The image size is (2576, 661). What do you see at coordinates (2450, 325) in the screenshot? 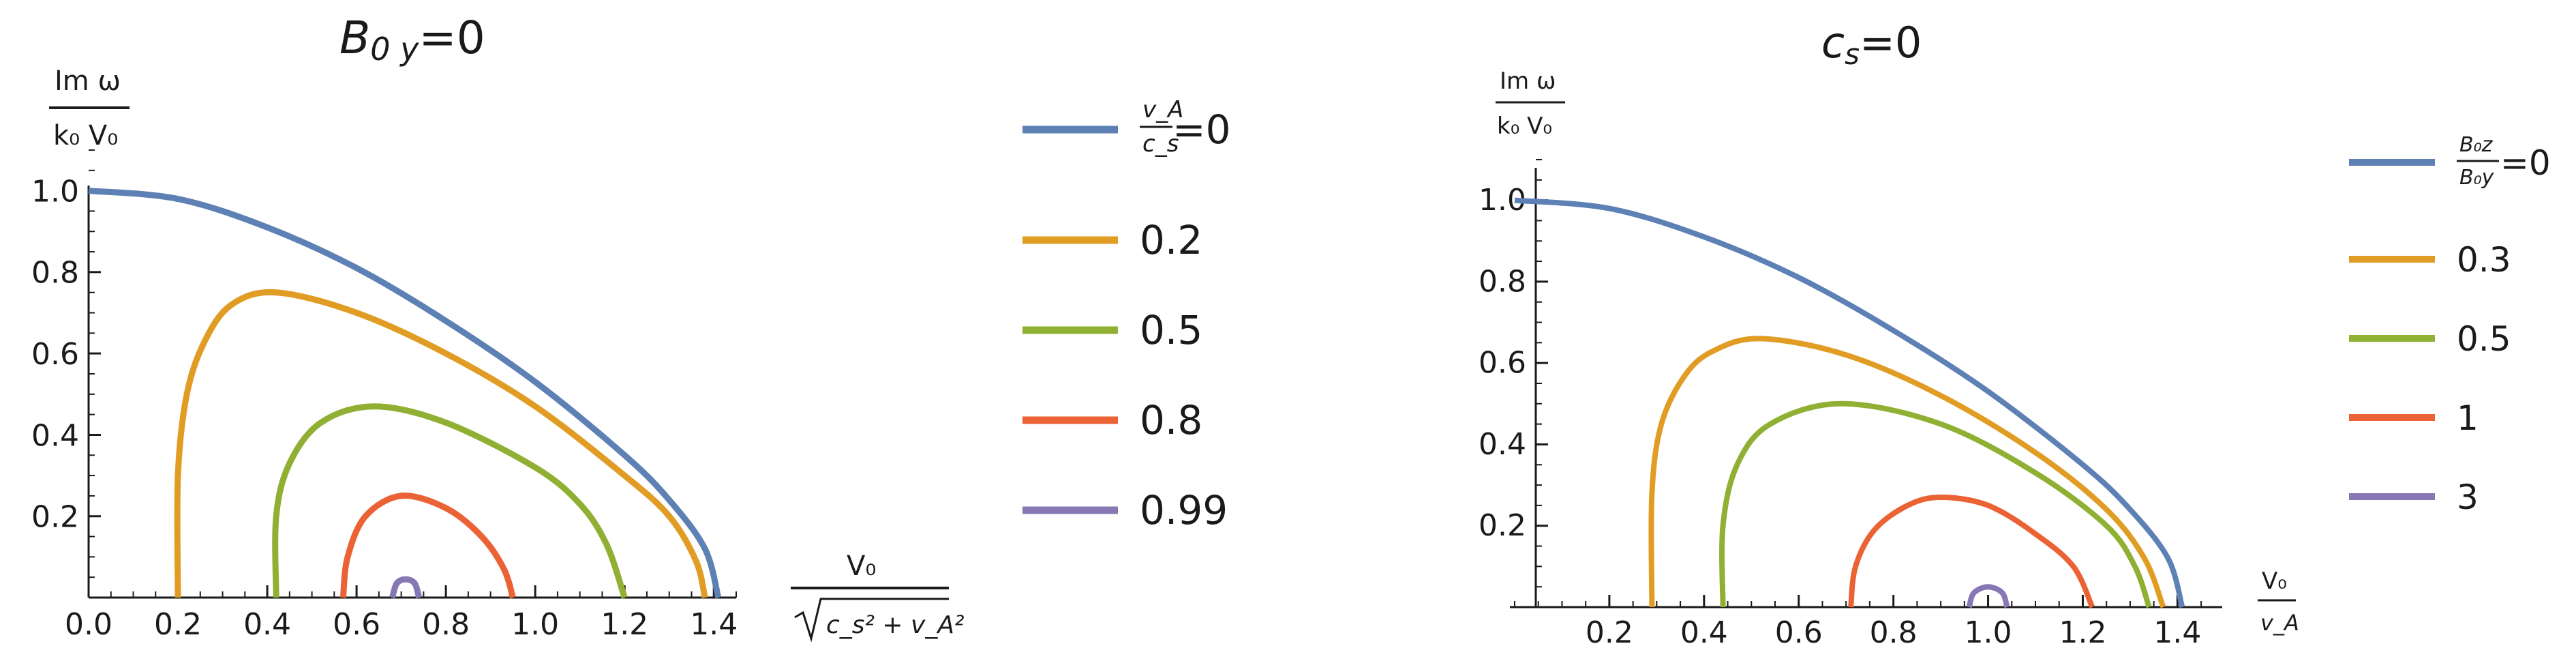
I see `chart-right-legend: B₀z B₀y =0 0.3 0.5 1 3` at bounding box center [2450, 325].